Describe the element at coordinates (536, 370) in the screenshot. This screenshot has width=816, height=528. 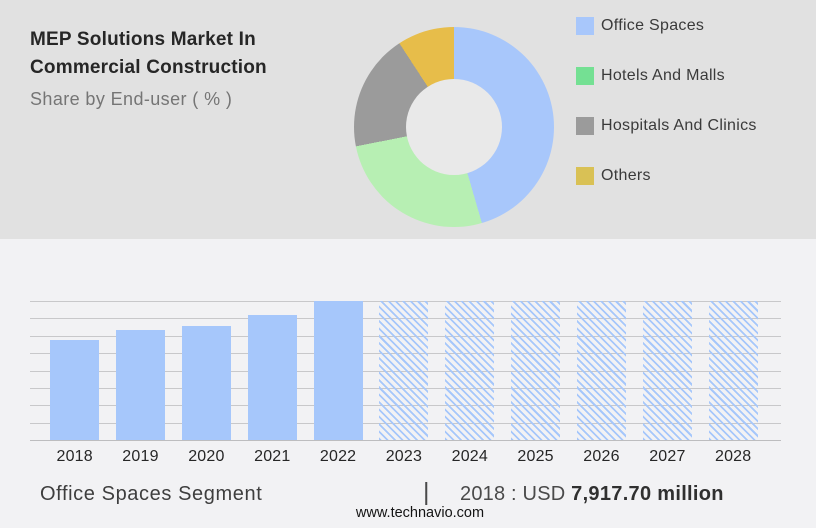
I see `forecast-bar-2025` at that location.